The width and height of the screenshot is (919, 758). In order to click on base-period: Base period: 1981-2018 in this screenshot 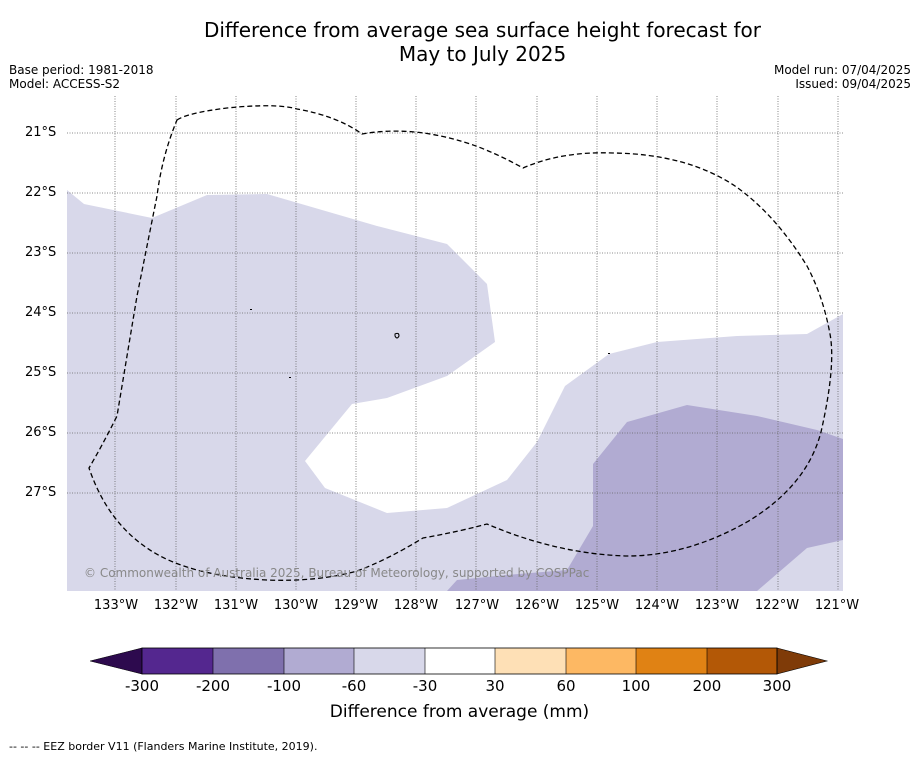, I will do `click(81, 70)`.